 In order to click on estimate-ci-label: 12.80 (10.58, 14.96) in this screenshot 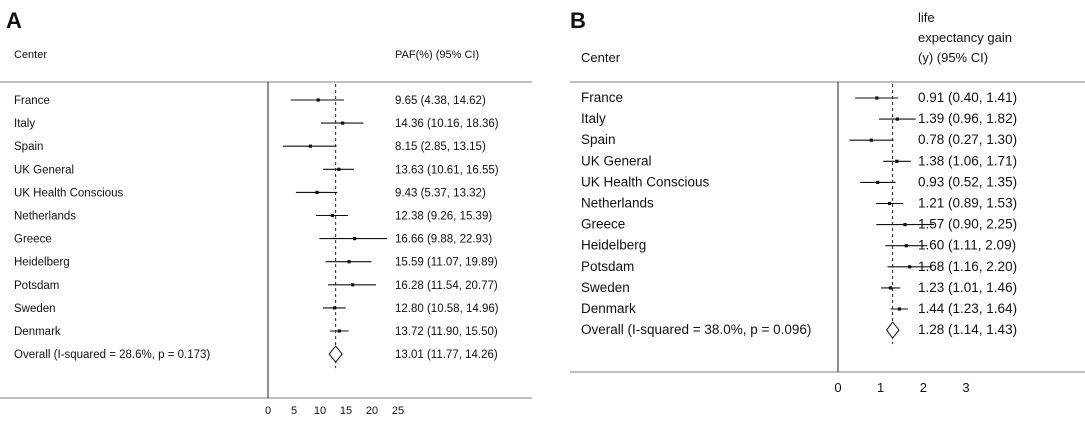, I will do `click(447, 309)`.